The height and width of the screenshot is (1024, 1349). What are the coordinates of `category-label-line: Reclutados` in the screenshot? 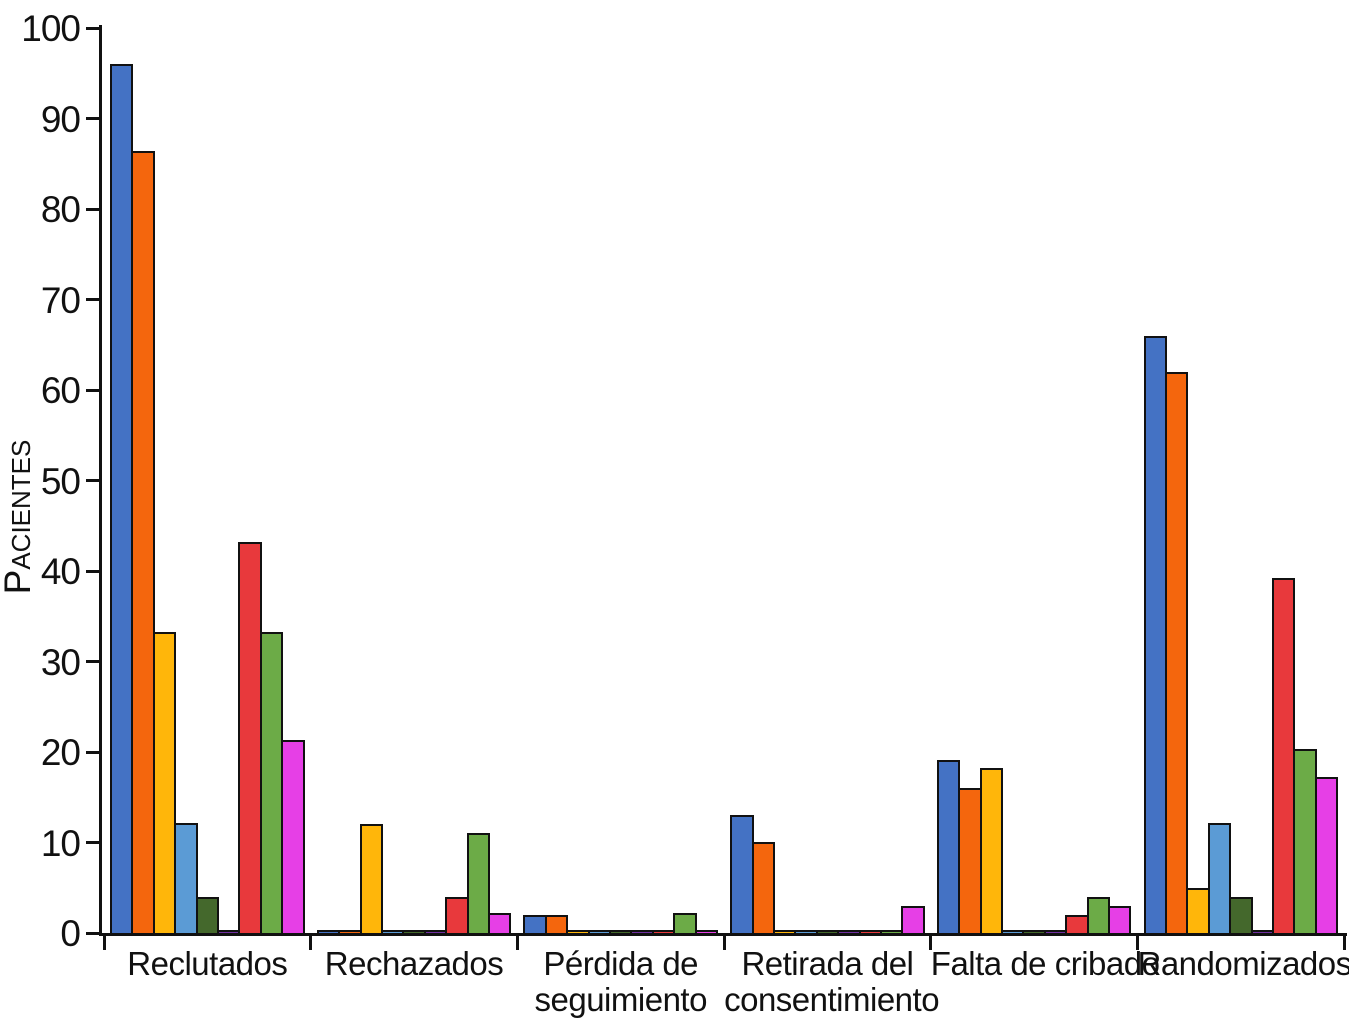 It's located at (207, 963).